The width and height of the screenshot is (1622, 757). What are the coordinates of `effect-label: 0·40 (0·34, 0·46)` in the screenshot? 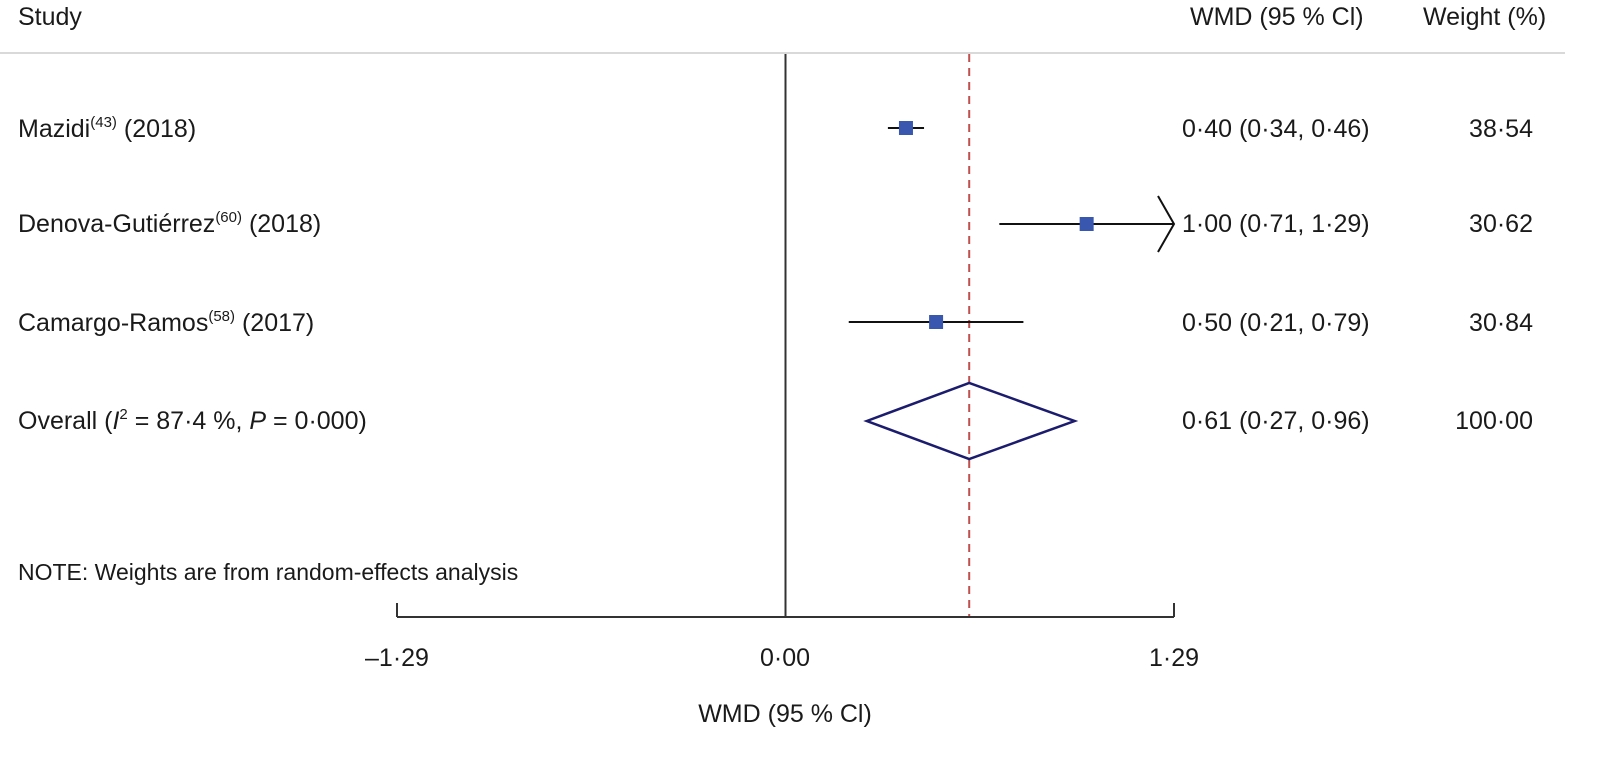 It's located at (1276, 129).